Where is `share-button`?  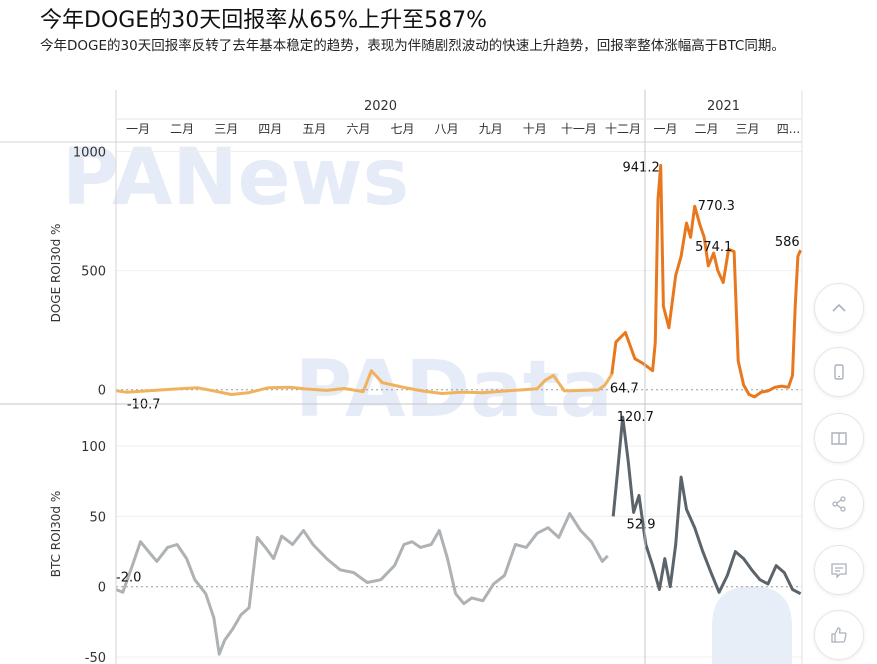
share-button is located at coordinates (839, 504).